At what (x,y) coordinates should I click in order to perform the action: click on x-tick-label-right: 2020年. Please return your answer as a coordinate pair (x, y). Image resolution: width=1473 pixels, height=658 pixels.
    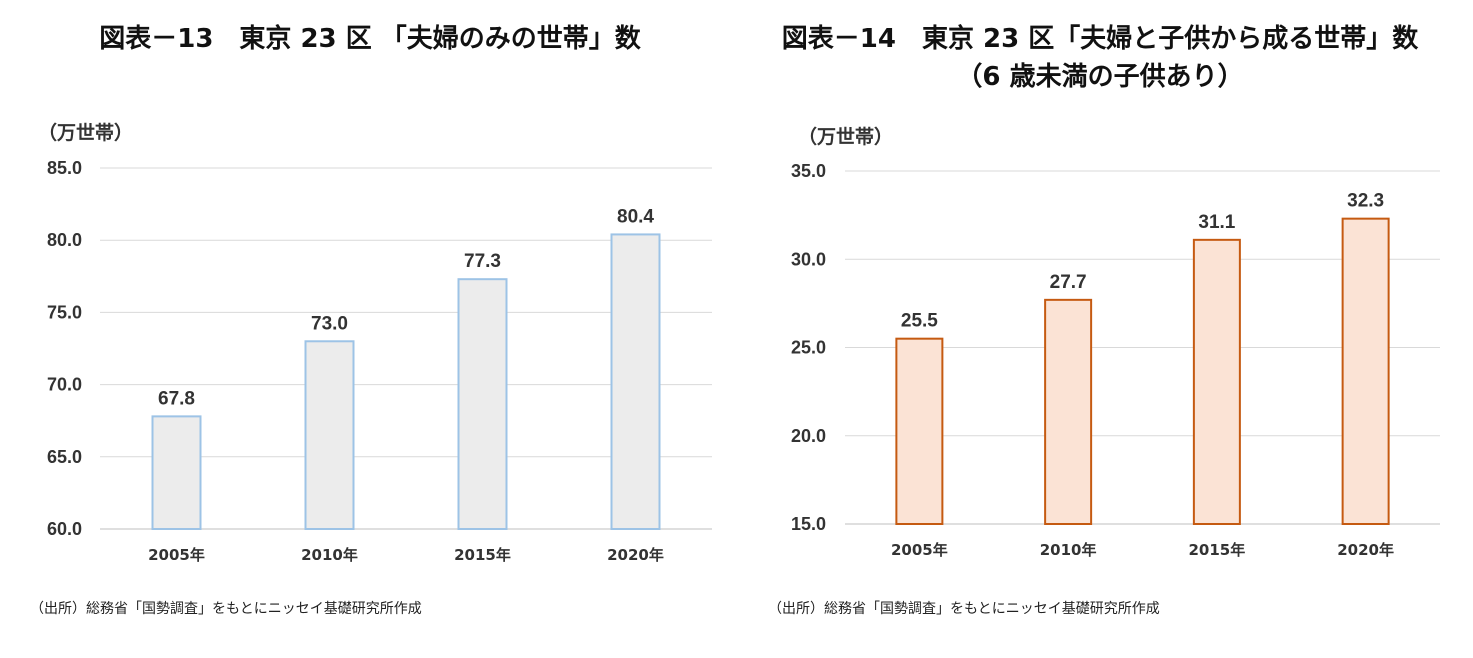
    Looking at the image, I should click on (1365, 550).